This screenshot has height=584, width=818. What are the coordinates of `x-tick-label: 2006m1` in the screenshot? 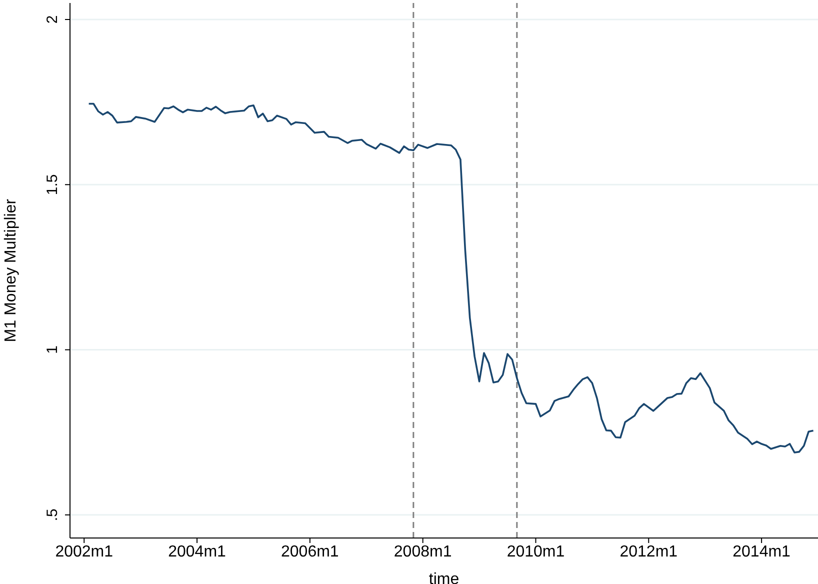 It's located at (310, 551).